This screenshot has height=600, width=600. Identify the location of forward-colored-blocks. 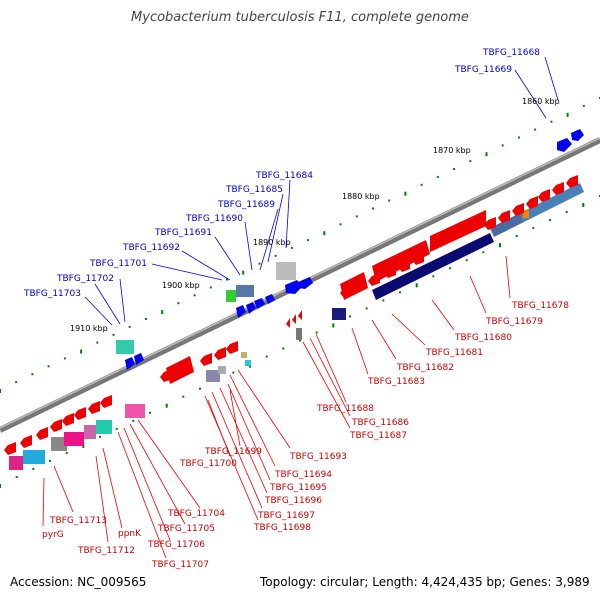
(209, 322).